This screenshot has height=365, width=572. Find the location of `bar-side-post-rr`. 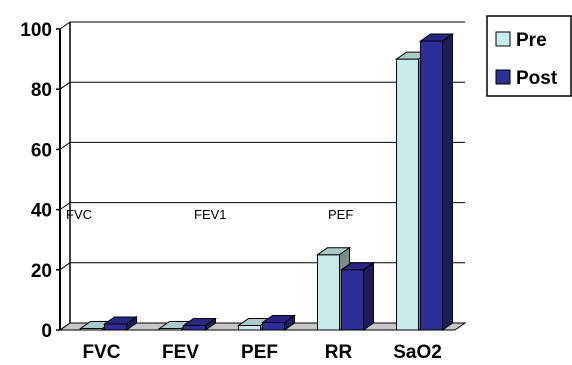

bar-side-post-rr is located at coordinates (368, 296).